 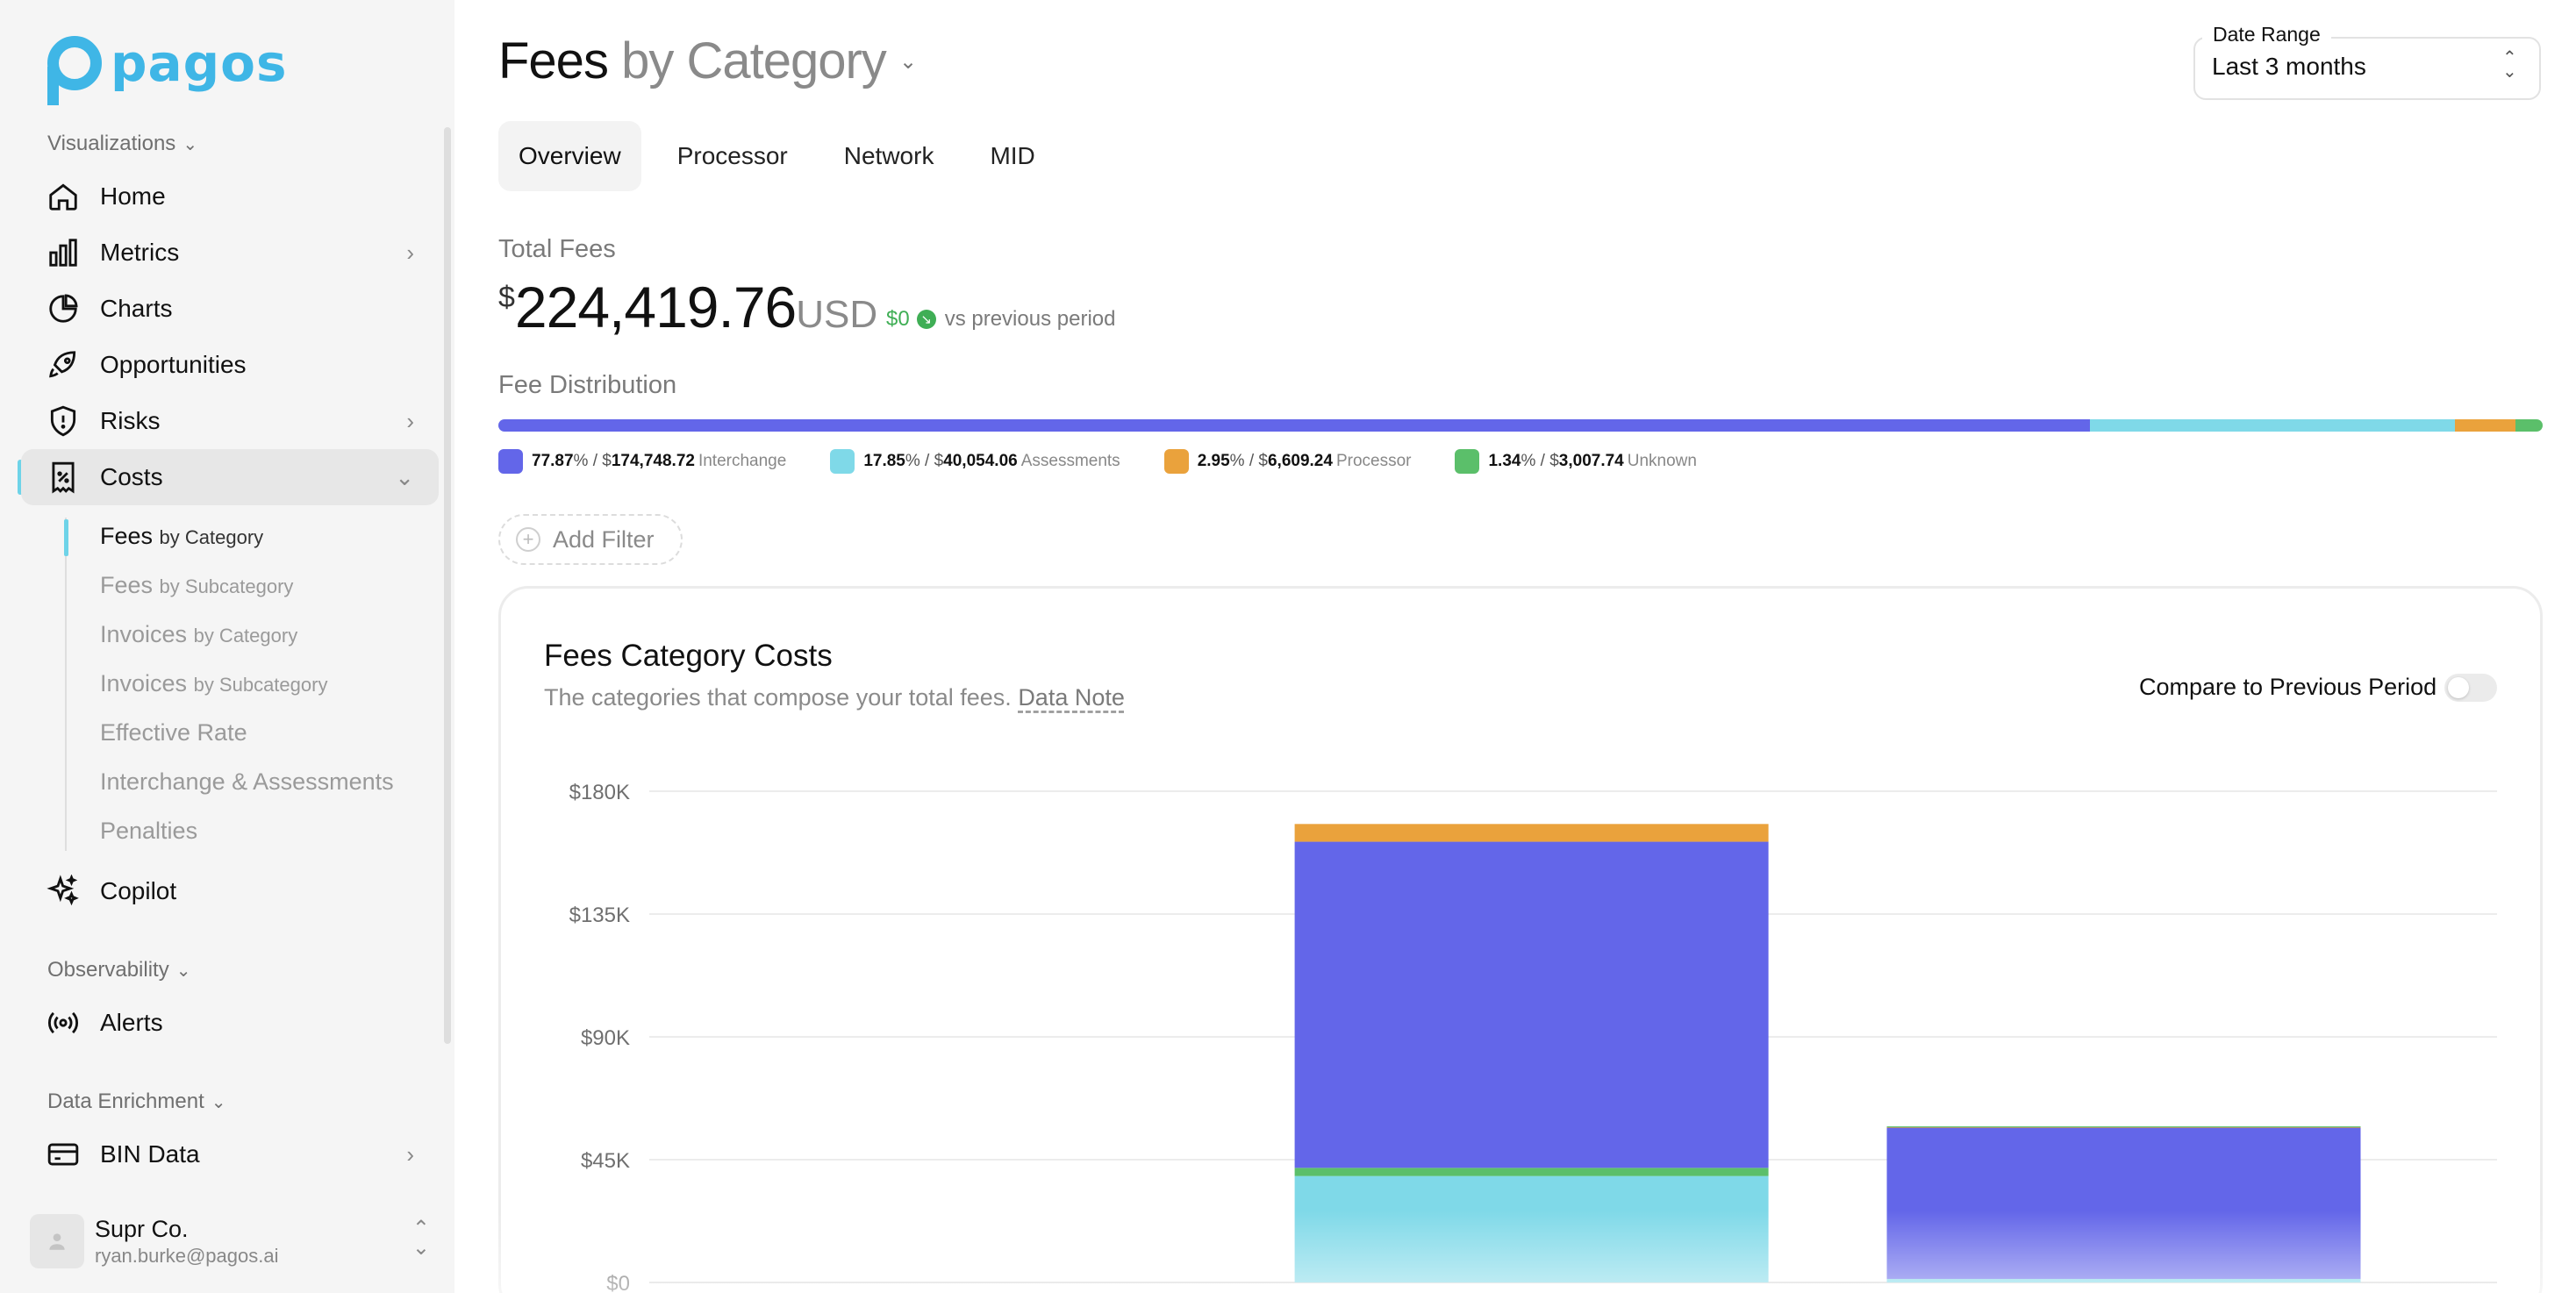 I want to click on sidebar-item-copilot: Copilot, so click(x=230, y=891).